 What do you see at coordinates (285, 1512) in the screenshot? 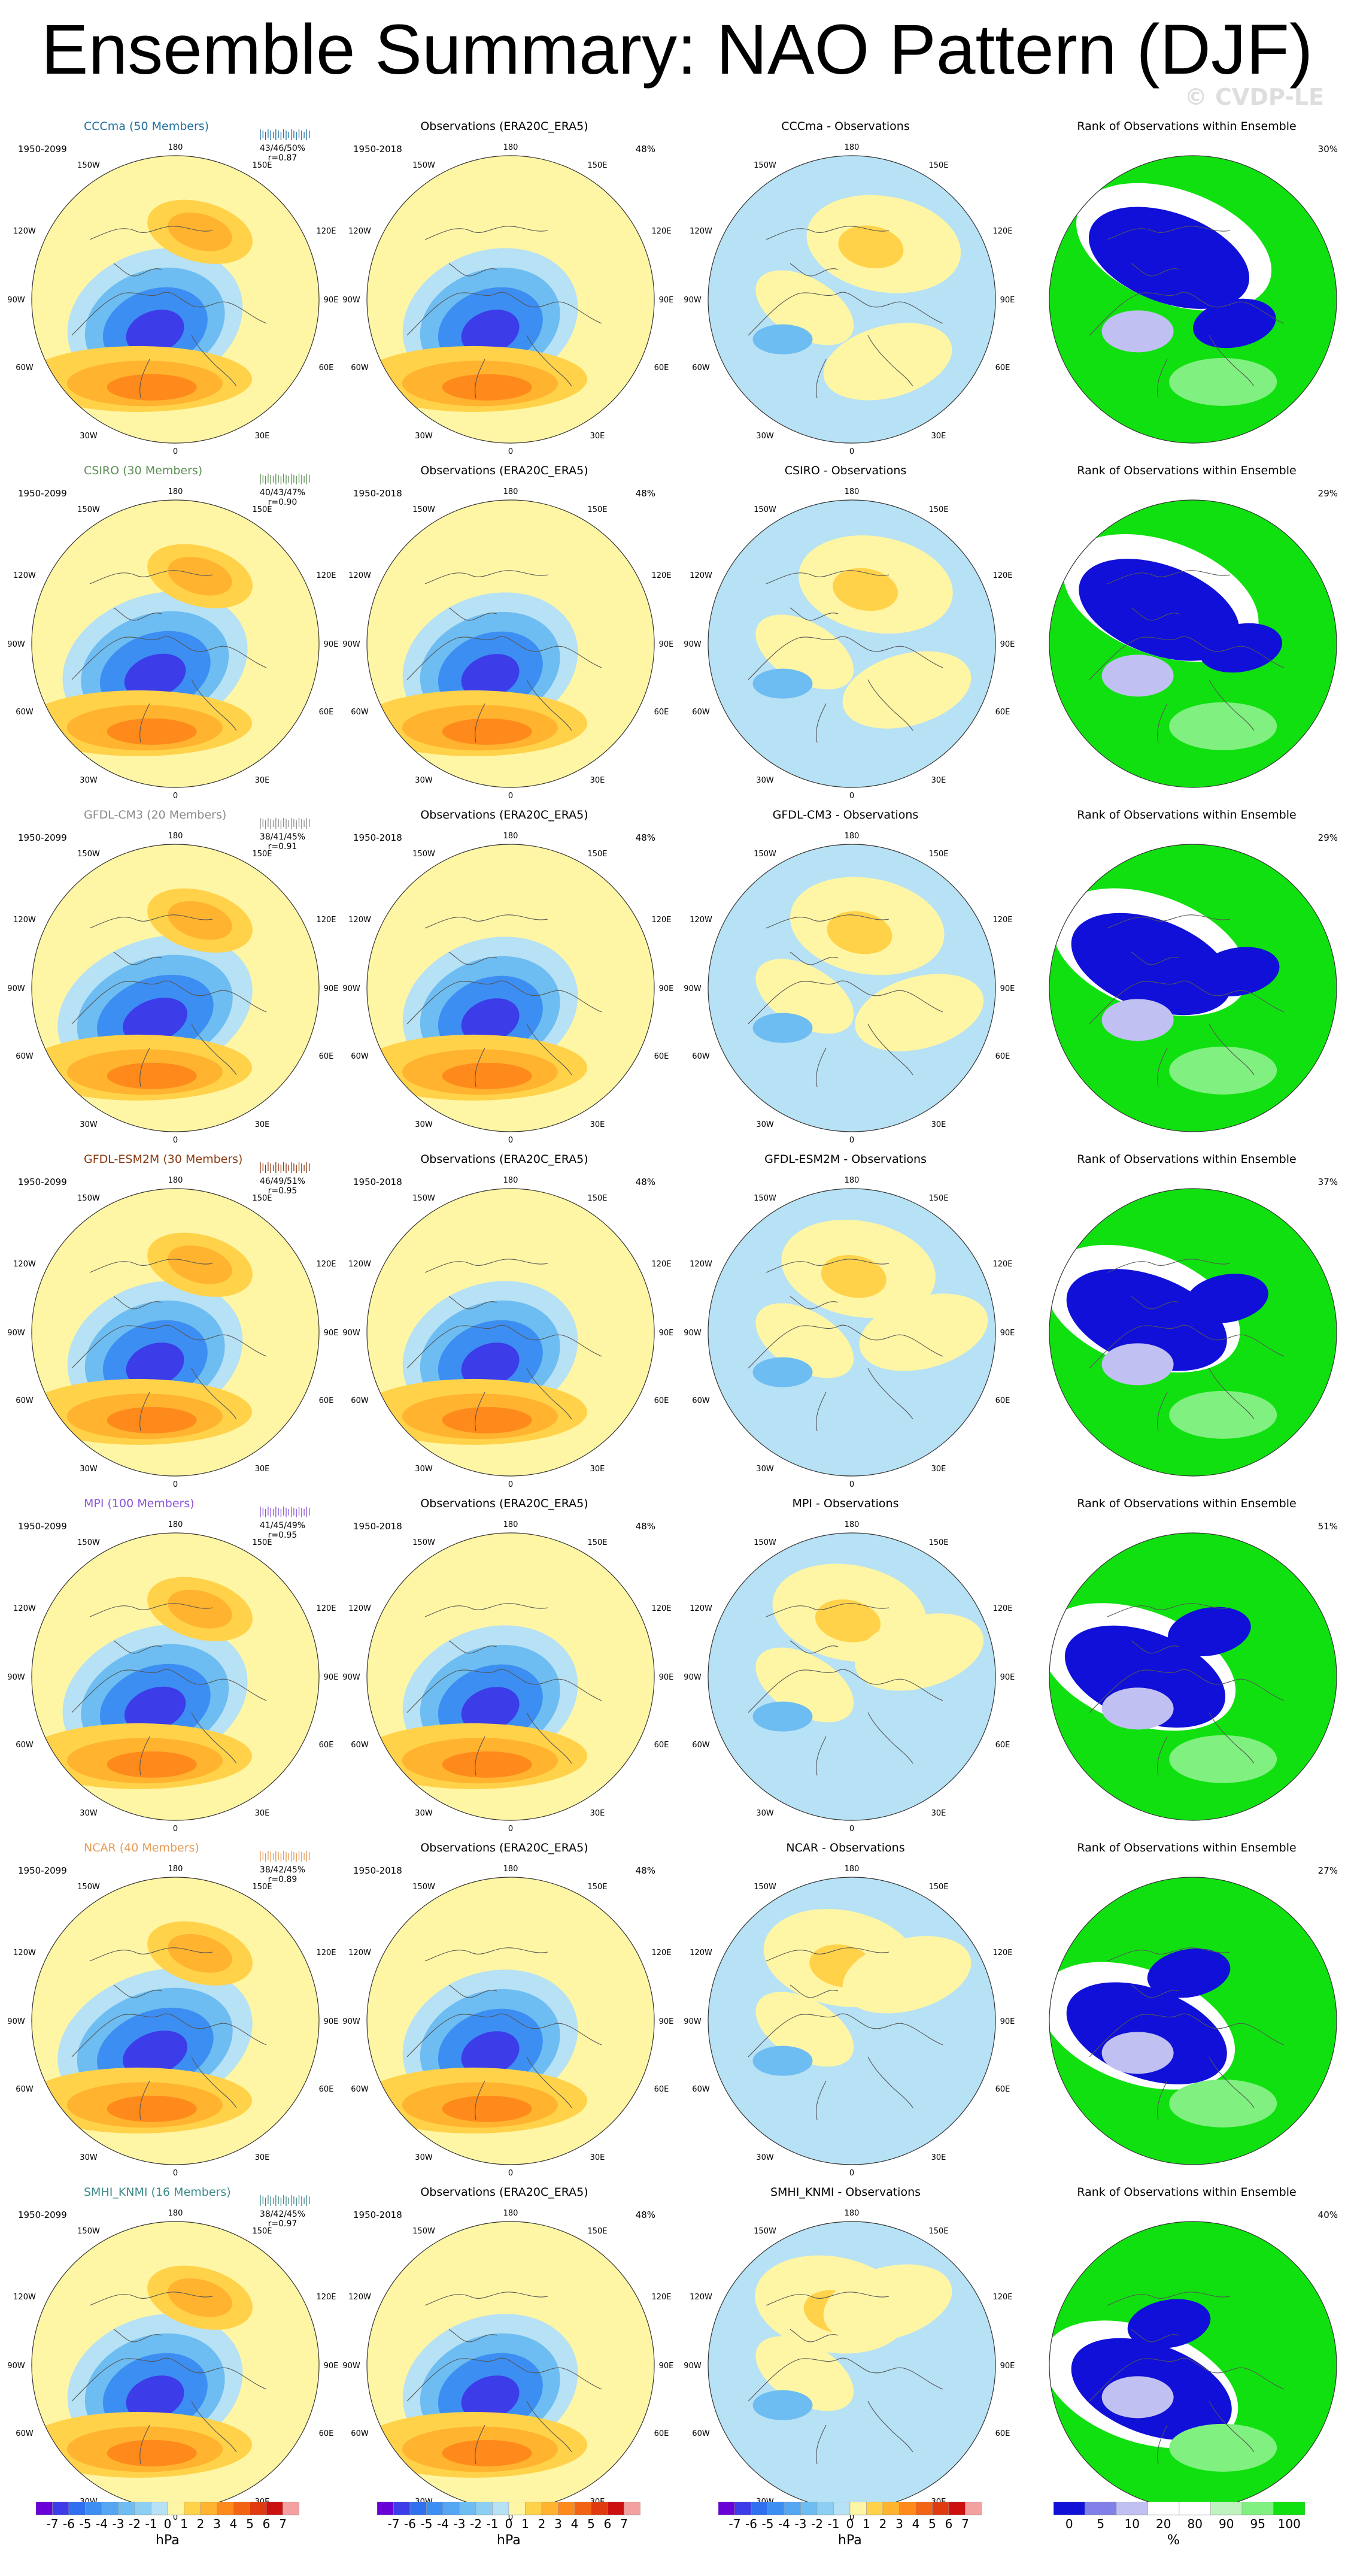
I see `ensemble-spread-marks` at bounding box center [285, 1512].